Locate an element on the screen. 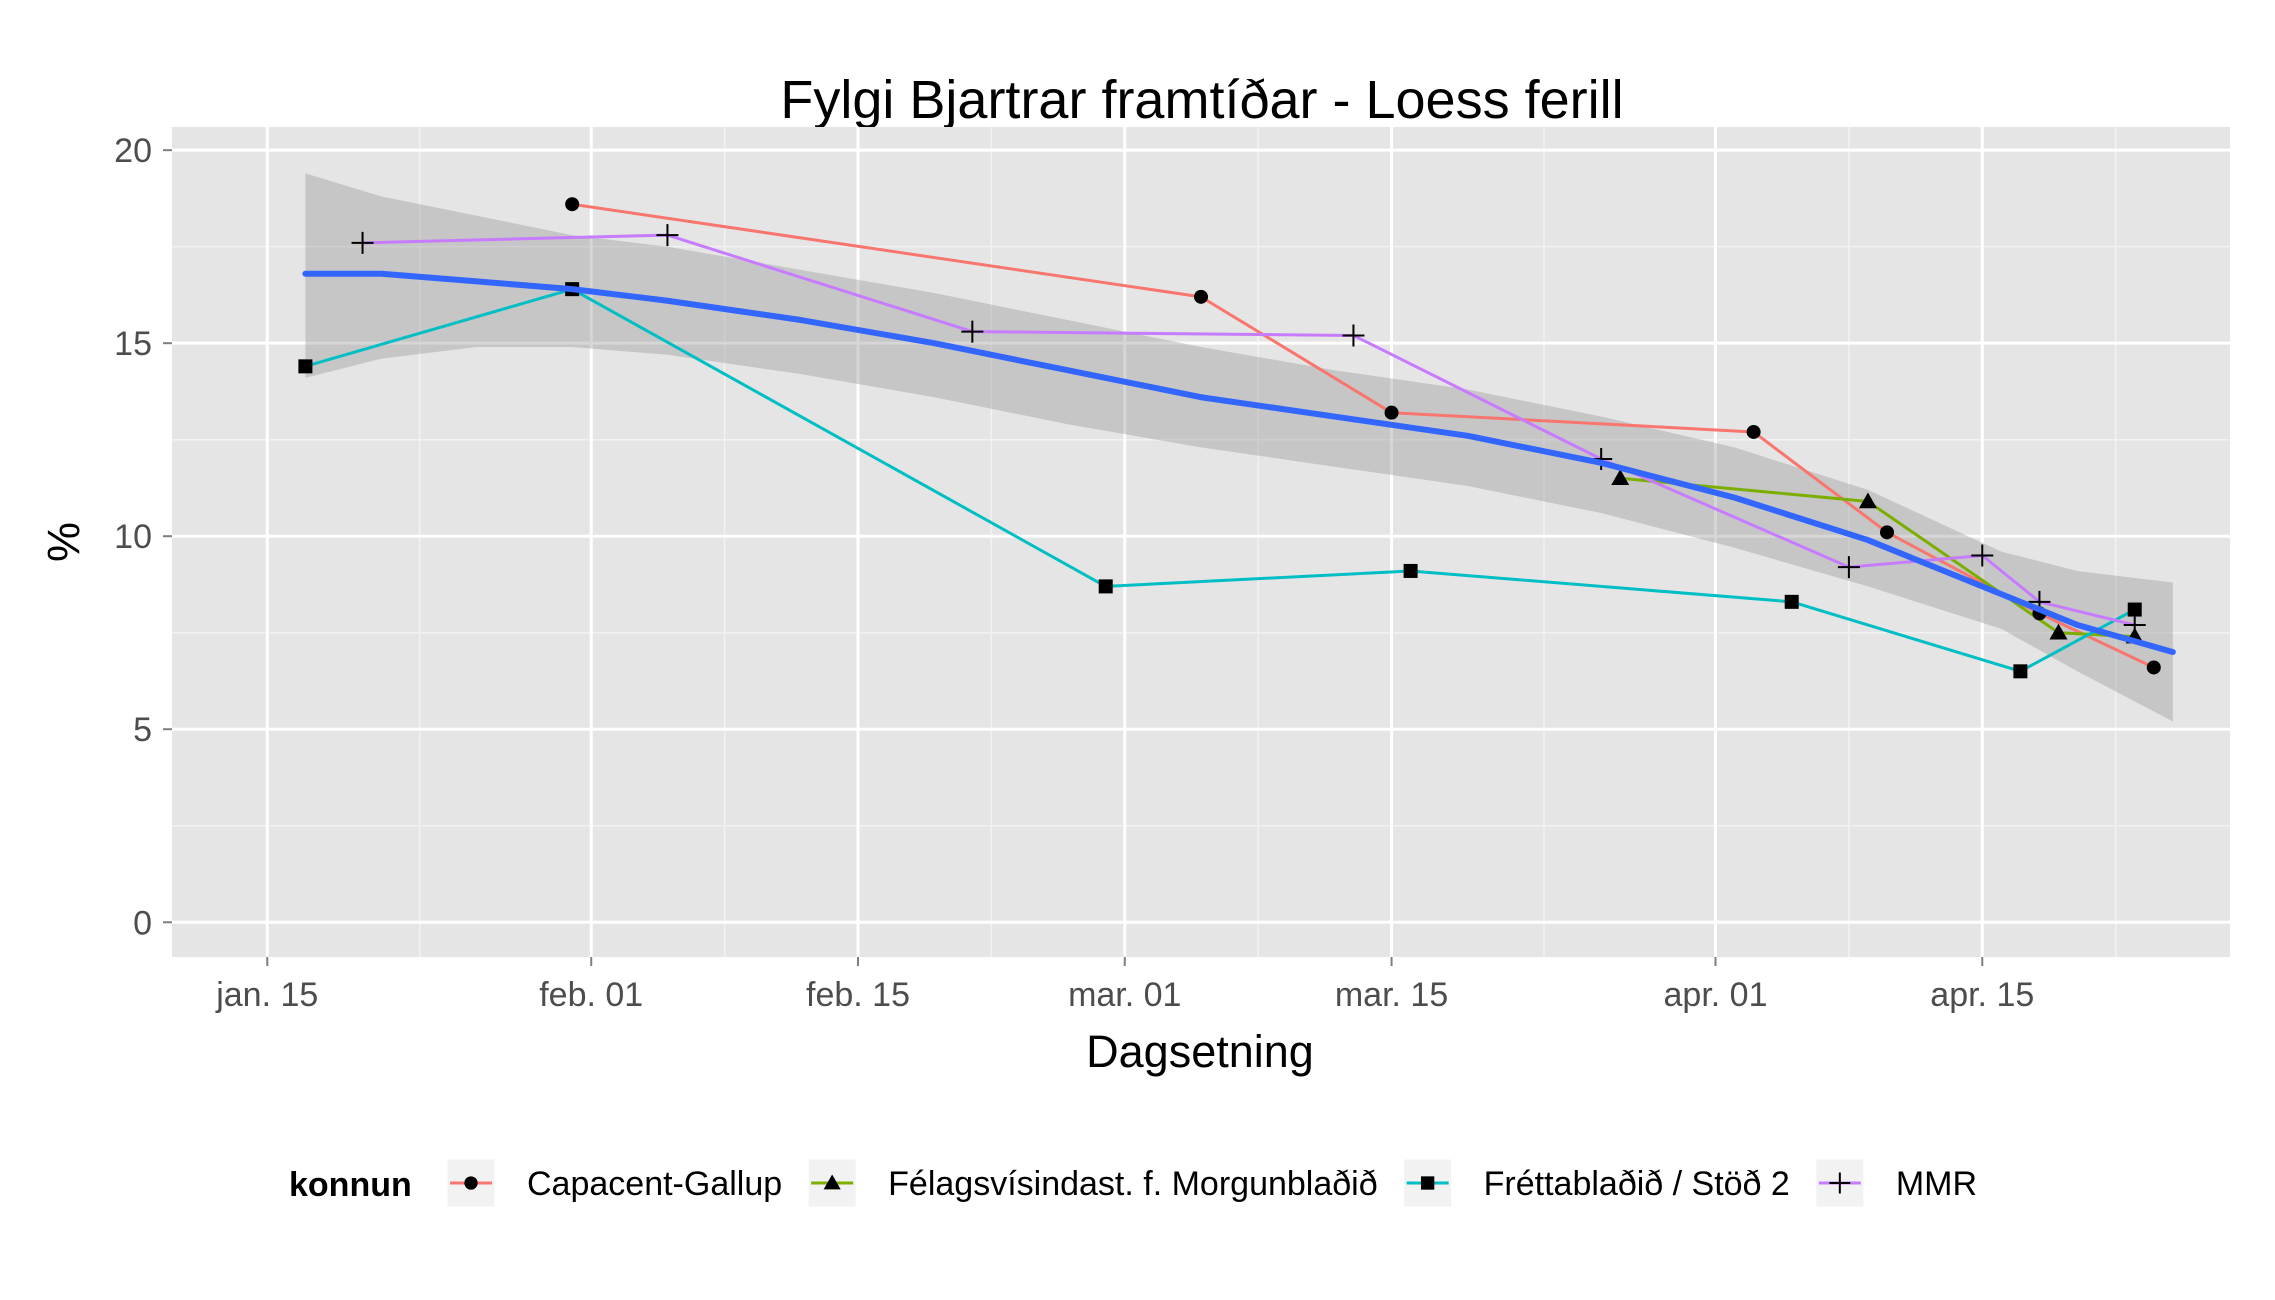  y-tick-label: 10 is located at coordinates (133, 537).